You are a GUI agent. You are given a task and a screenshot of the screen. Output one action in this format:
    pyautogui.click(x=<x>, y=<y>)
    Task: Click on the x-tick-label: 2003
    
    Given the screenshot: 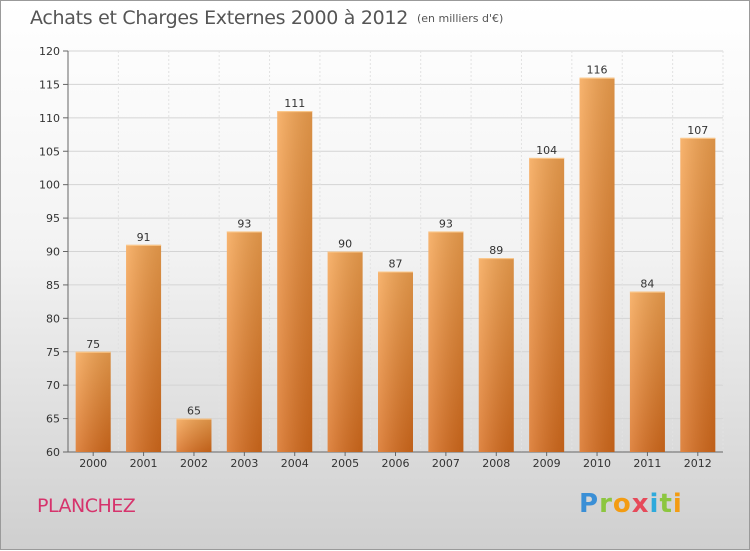 What is the action you would take?
    pyautogui.click(x=244, y=463)
    